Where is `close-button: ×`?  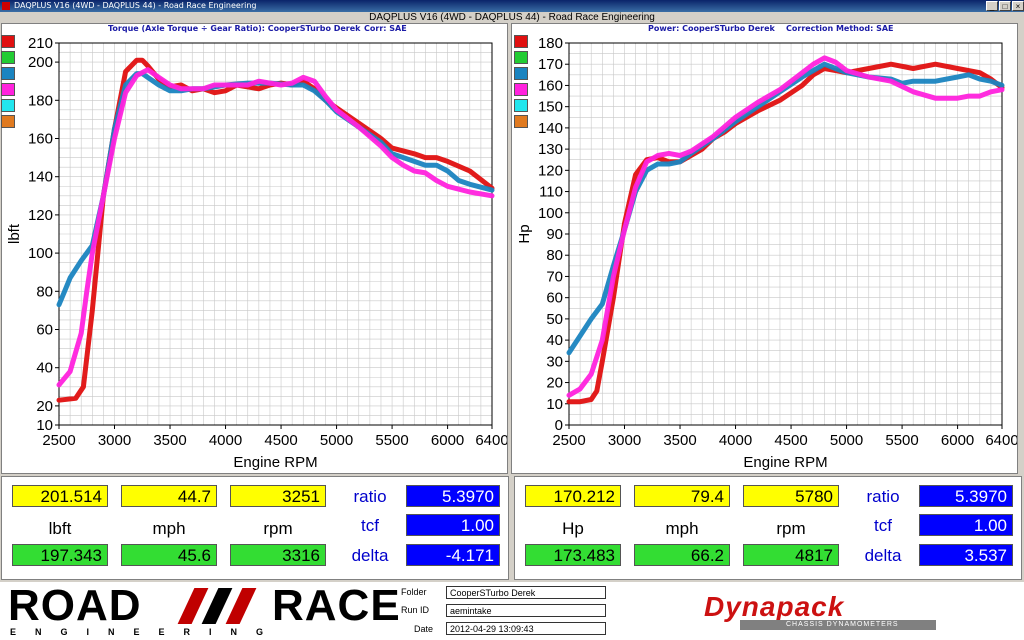
close-button: × is located at coordinates (1018, 6).